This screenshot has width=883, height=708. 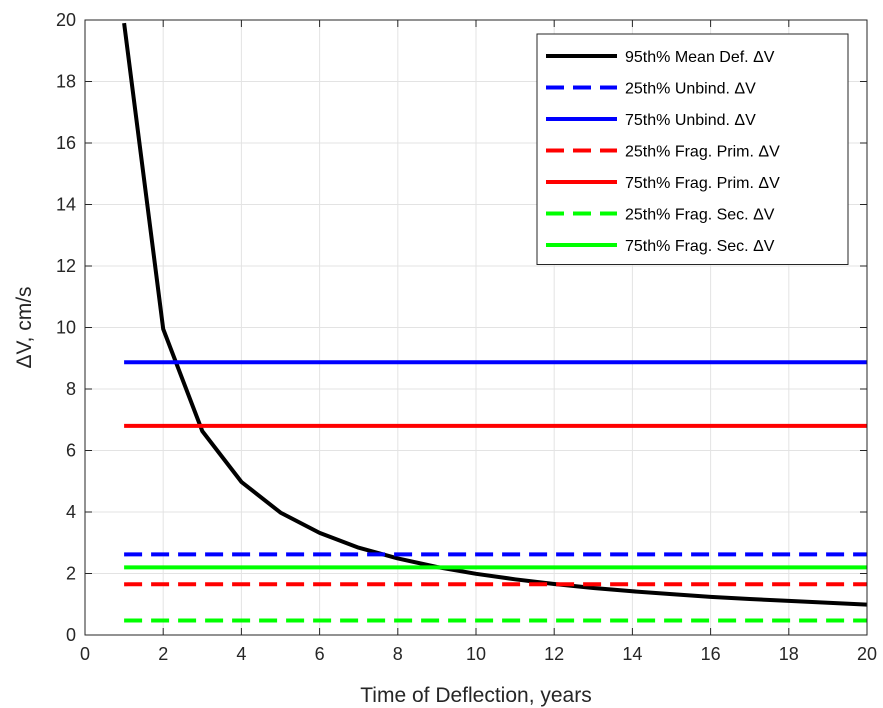 I want to click on y-tick-label: 2, so click(x=71, y=574).